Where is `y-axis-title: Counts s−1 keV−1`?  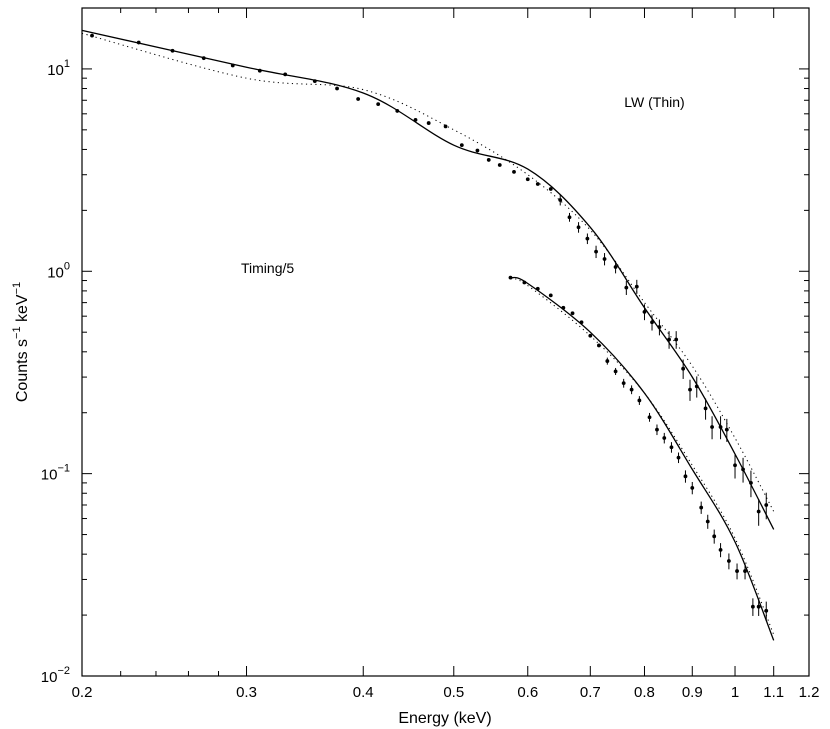 y-axis-title: Counts s−1 keV−1 is located at coordinates (21, 342).